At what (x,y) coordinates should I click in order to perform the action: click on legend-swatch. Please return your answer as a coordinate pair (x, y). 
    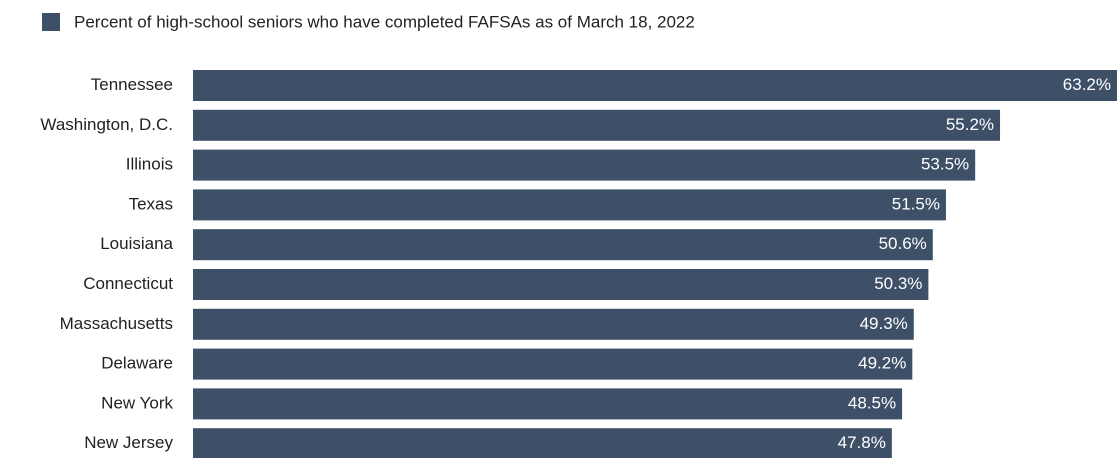
    Looking at the image, I should click on (51, 22).